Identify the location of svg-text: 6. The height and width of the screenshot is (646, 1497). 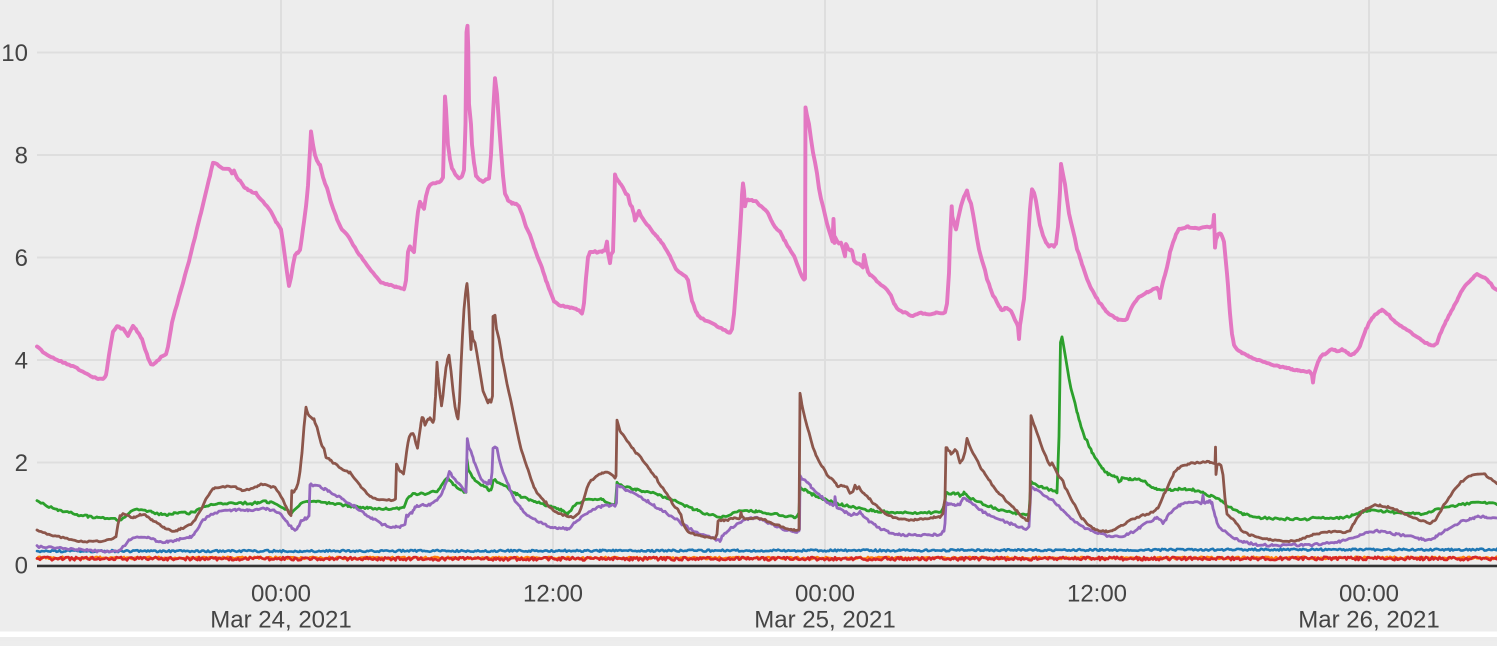
(21, 258).